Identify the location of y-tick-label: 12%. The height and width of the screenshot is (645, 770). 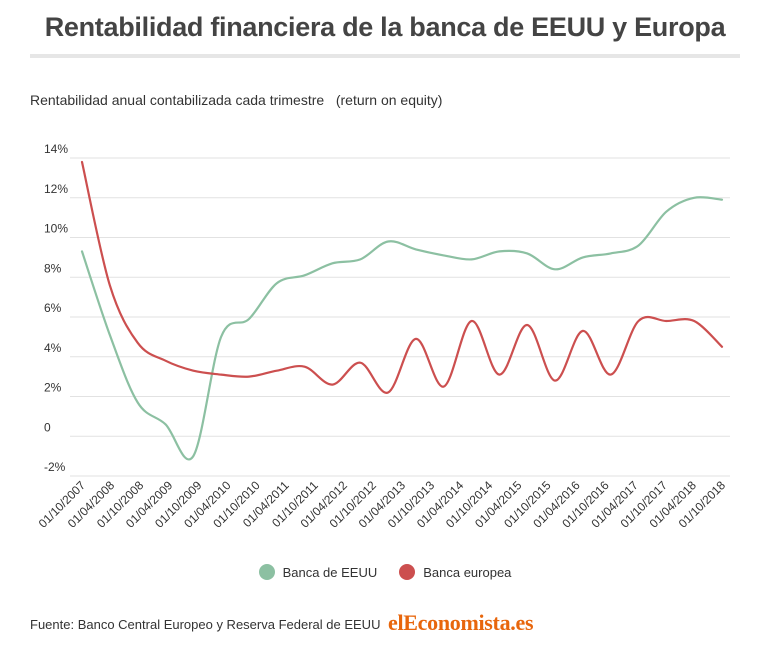
(56, 189).